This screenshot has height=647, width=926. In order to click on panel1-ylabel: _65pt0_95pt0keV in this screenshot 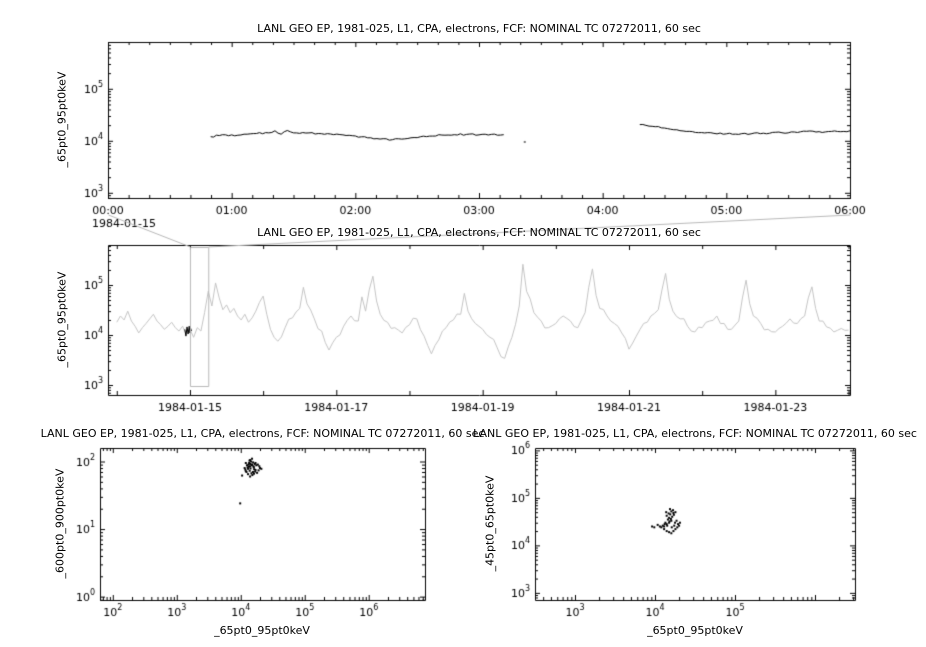, I will do `click(62, 119)`.